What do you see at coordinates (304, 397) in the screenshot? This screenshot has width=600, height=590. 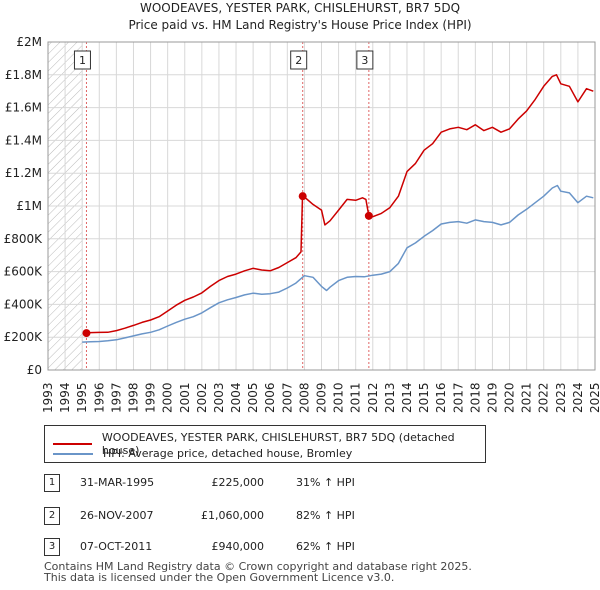 I see `x-tick-label: 2008` at bounding box center [304, 397].